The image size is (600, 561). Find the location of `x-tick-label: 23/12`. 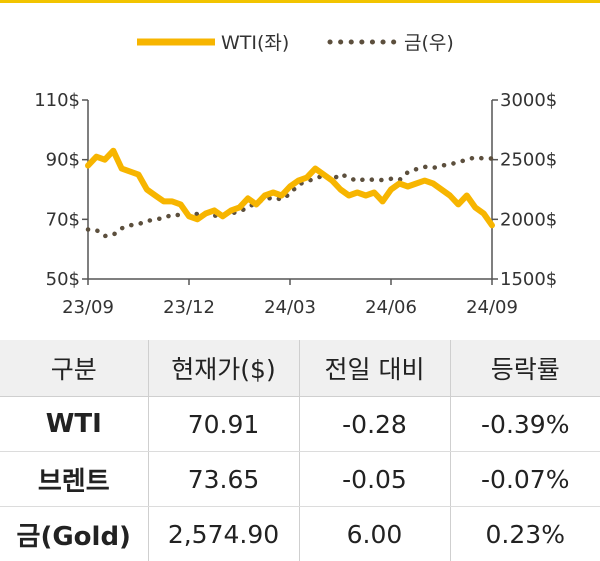

x-tick-label: 23/12 is located at coordinates (189, 307).